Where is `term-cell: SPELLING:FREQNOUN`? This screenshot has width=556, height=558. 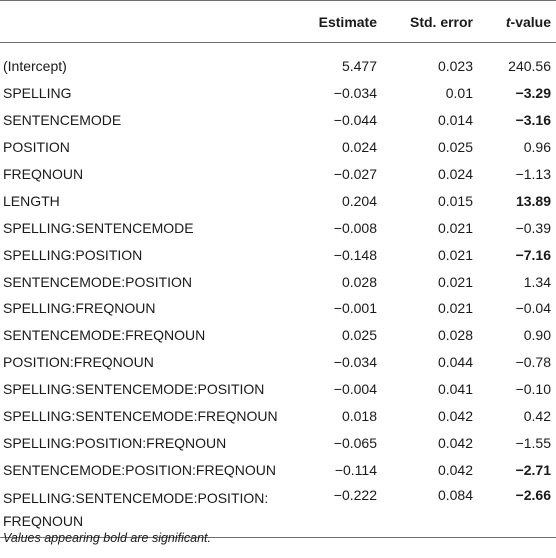 term-cell: SPELLING:FREQNOUN is located at coordinates (79, 308).